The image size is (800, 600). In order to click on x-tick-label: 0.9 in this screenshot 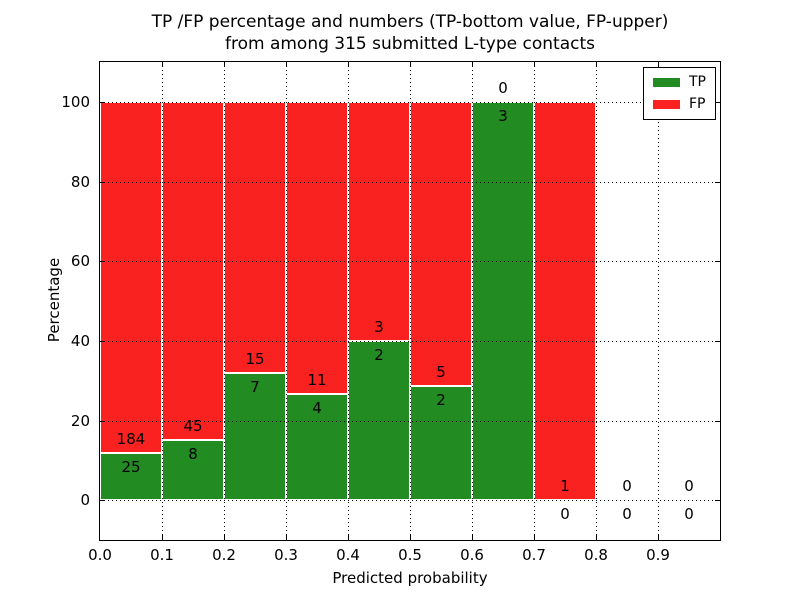, I will do `click(658, 555)`.